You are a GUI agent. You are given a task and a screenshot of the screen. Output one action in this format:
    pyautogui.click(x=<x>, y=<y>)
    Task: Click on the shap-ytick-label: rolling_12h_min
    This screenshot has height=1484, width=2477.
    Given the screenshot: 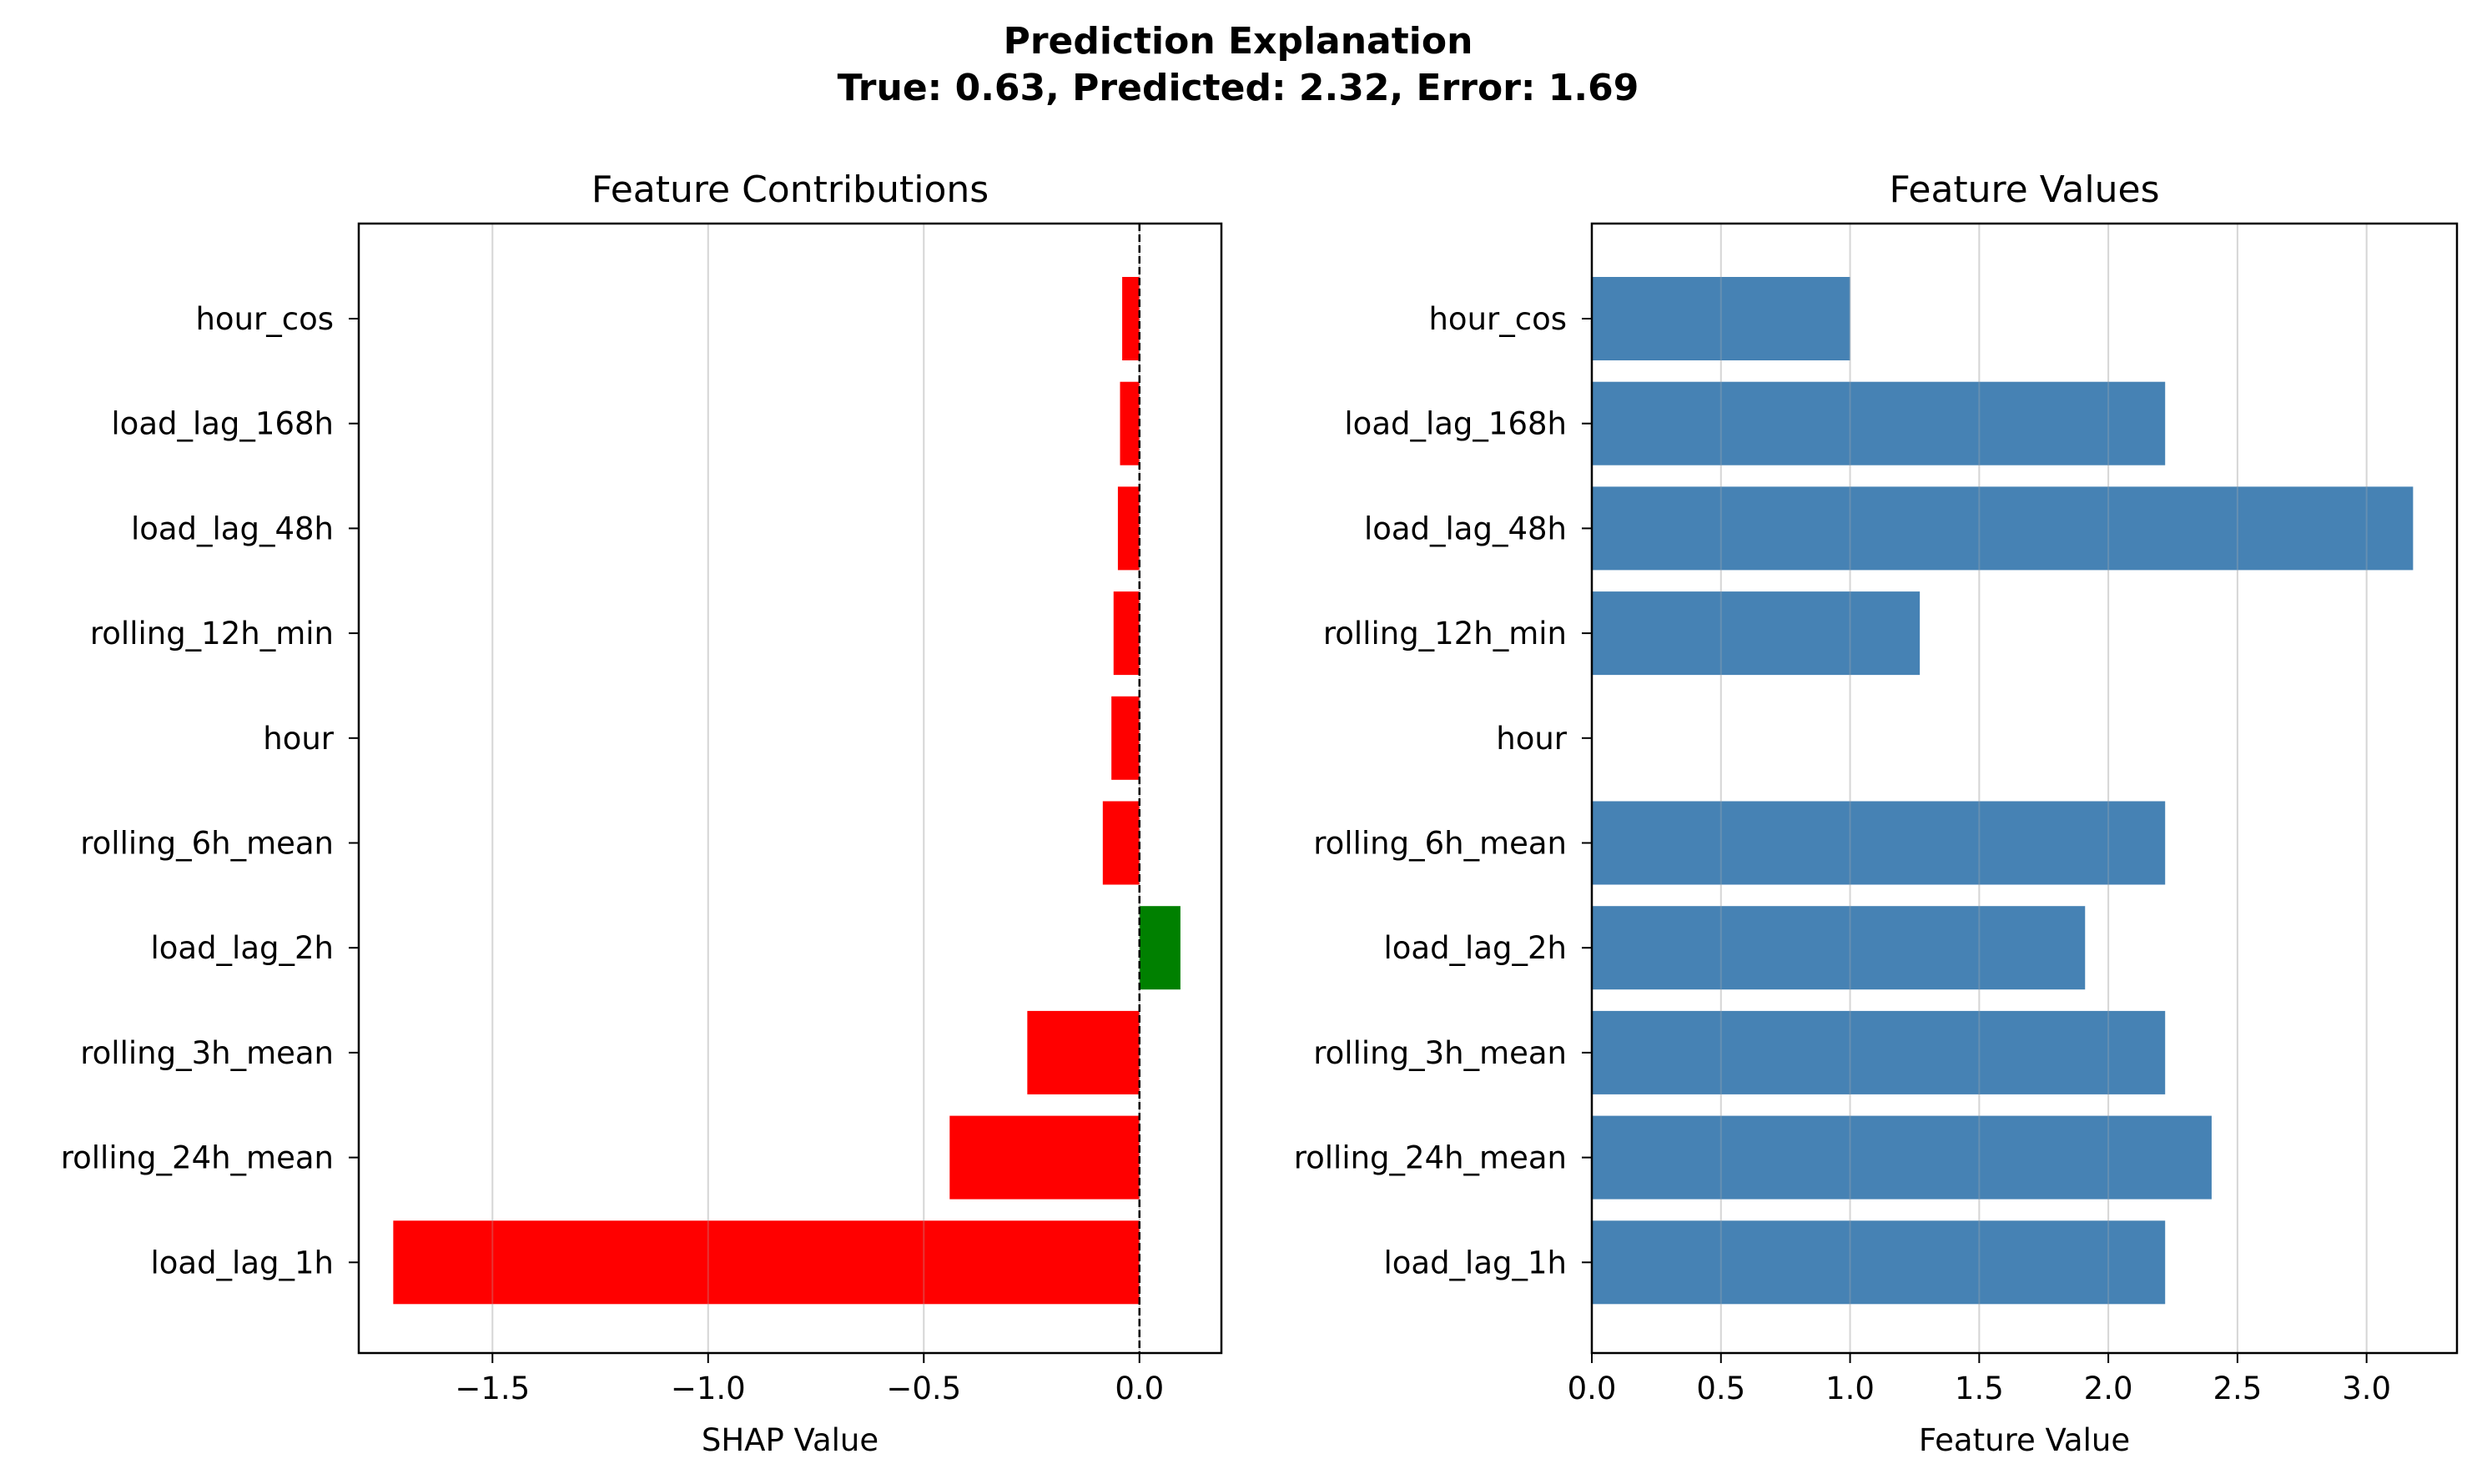 What is the action you would take?
    pyautogui.click(x=212, y=633)
    